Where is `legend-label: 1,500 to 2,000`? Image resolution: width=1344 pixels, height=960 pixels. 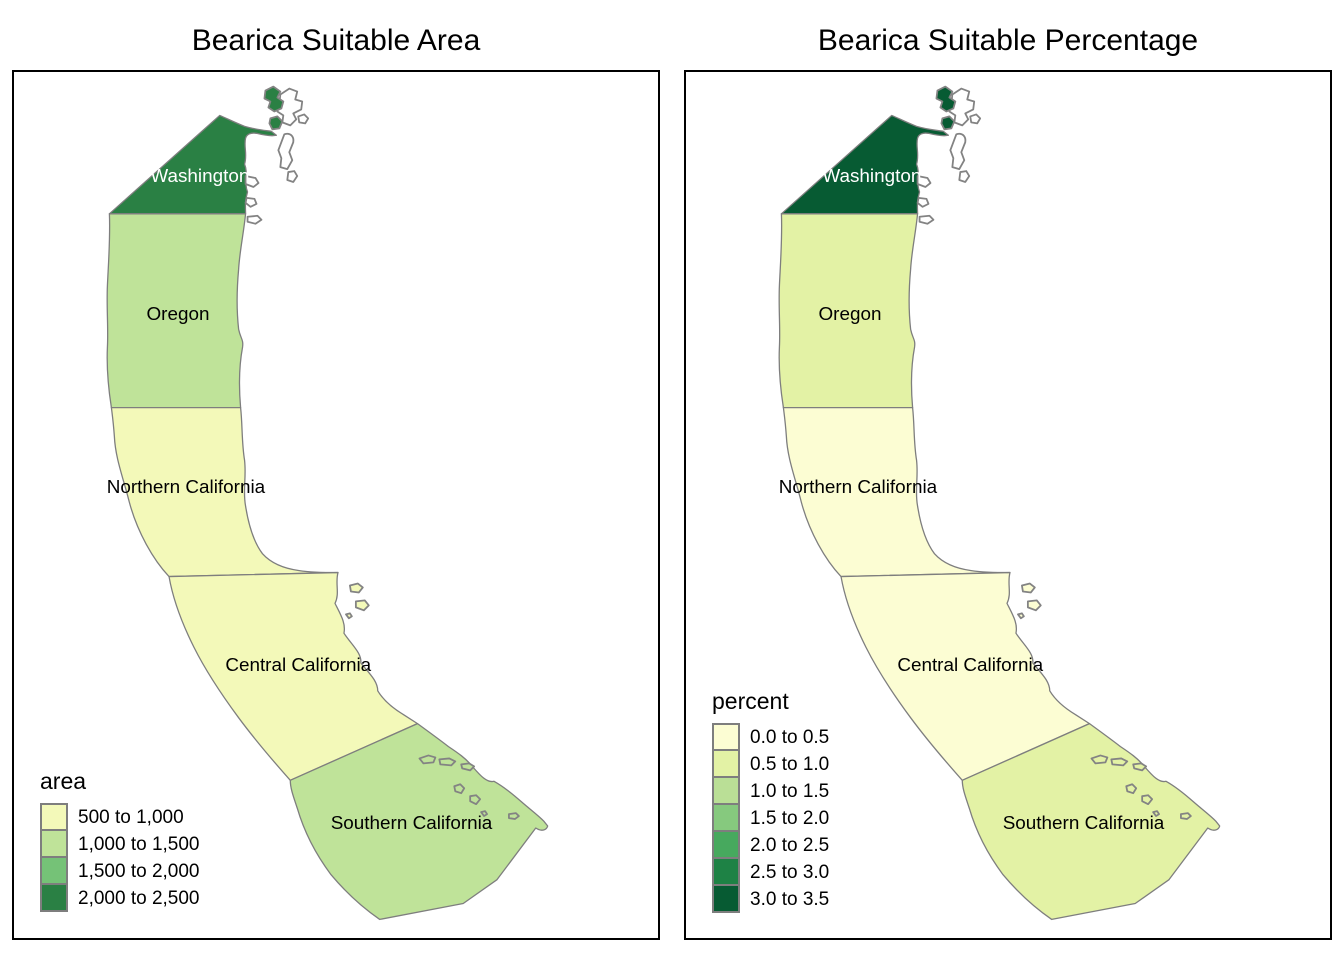 legend-label: 1,500 to 2,000 is located at coordinates (139, 871).